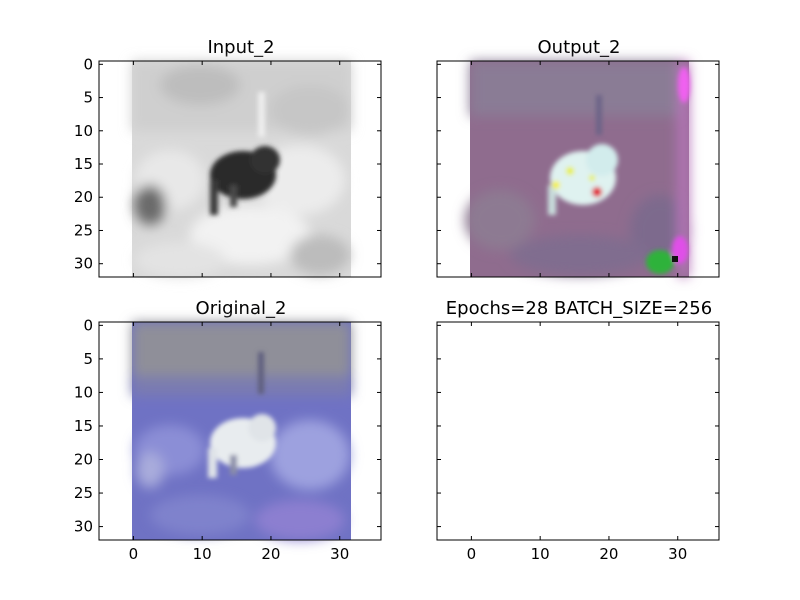 The height and width of the screenshot is (600, 800). What do you see at coordinates (241, 308) in the screenshot?
I see `subplot-title: Original_2` at bounding box center [241, 308].